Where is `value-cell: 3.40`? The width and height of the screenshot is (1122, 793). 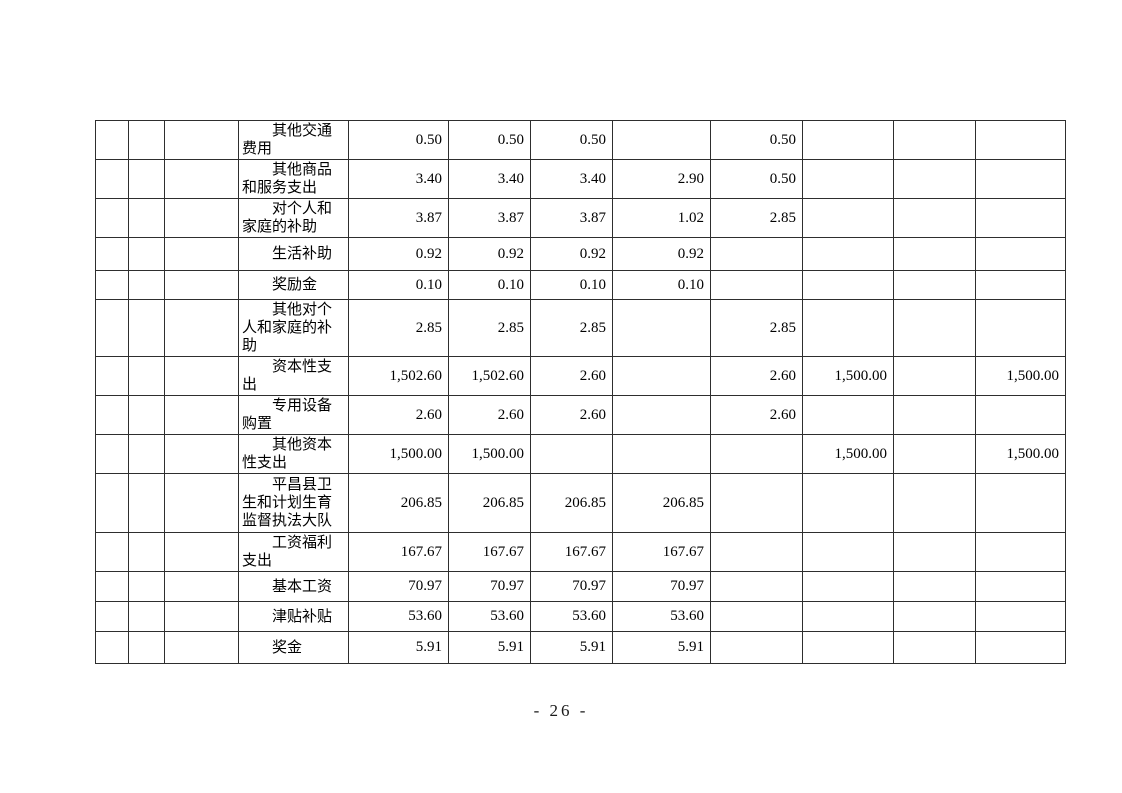
value-cell: 3.40 is located at coordinates (489, 179).